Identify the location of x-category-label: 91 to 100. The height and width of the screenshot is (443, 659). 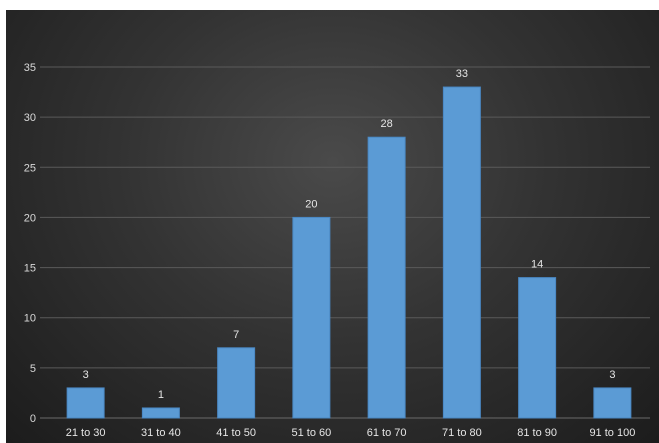
(612, 433).